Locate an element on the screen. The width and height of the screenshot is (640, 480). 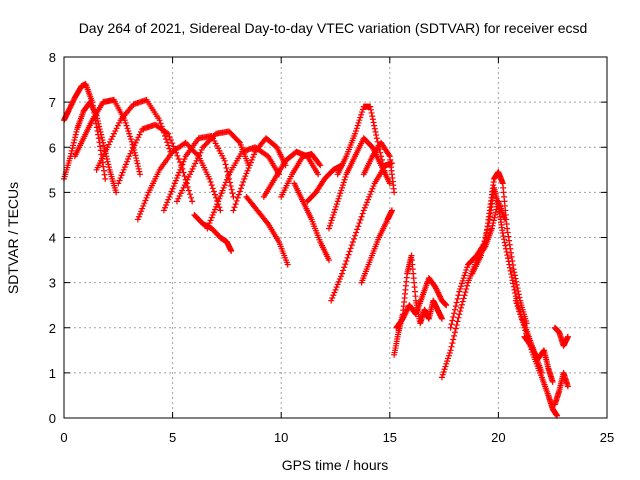
y-tick-label: 3 is located at coordinates (52, 283).